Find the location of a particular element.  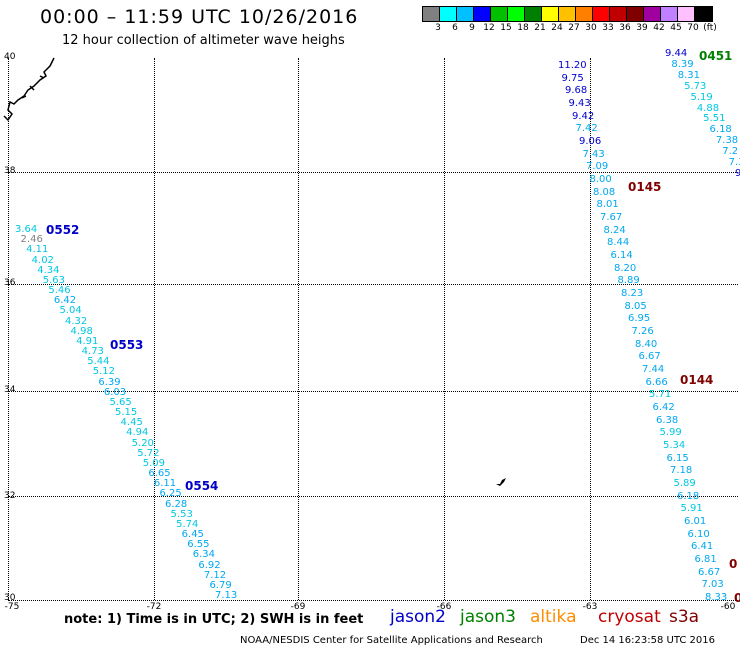

grid-line-lon is located at coordinates (154, 329).